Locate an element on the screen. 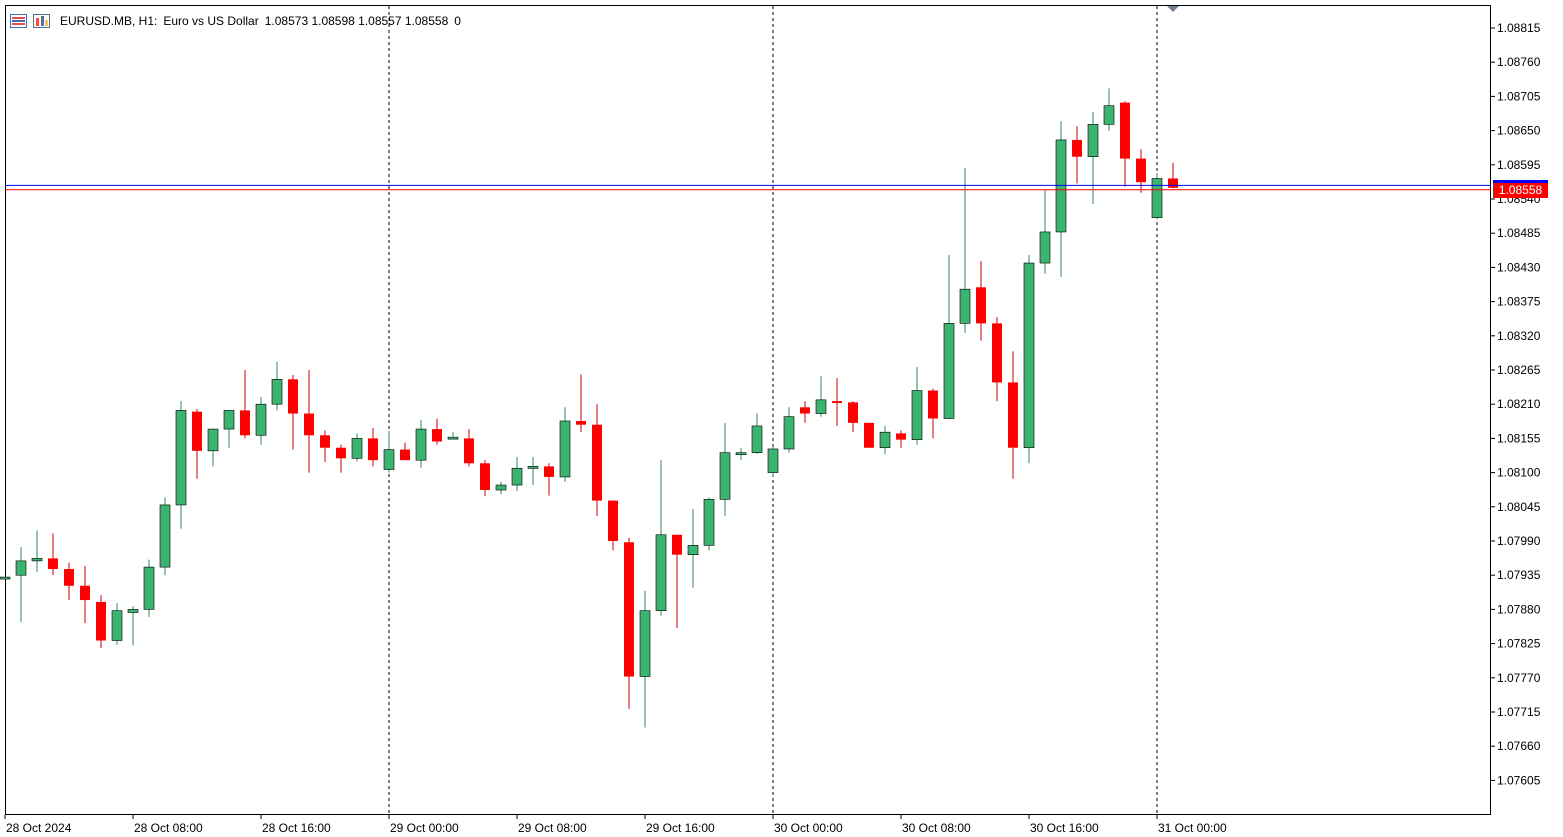  y-axis-label: 1.08100 is located at coordinates (1519, 473).